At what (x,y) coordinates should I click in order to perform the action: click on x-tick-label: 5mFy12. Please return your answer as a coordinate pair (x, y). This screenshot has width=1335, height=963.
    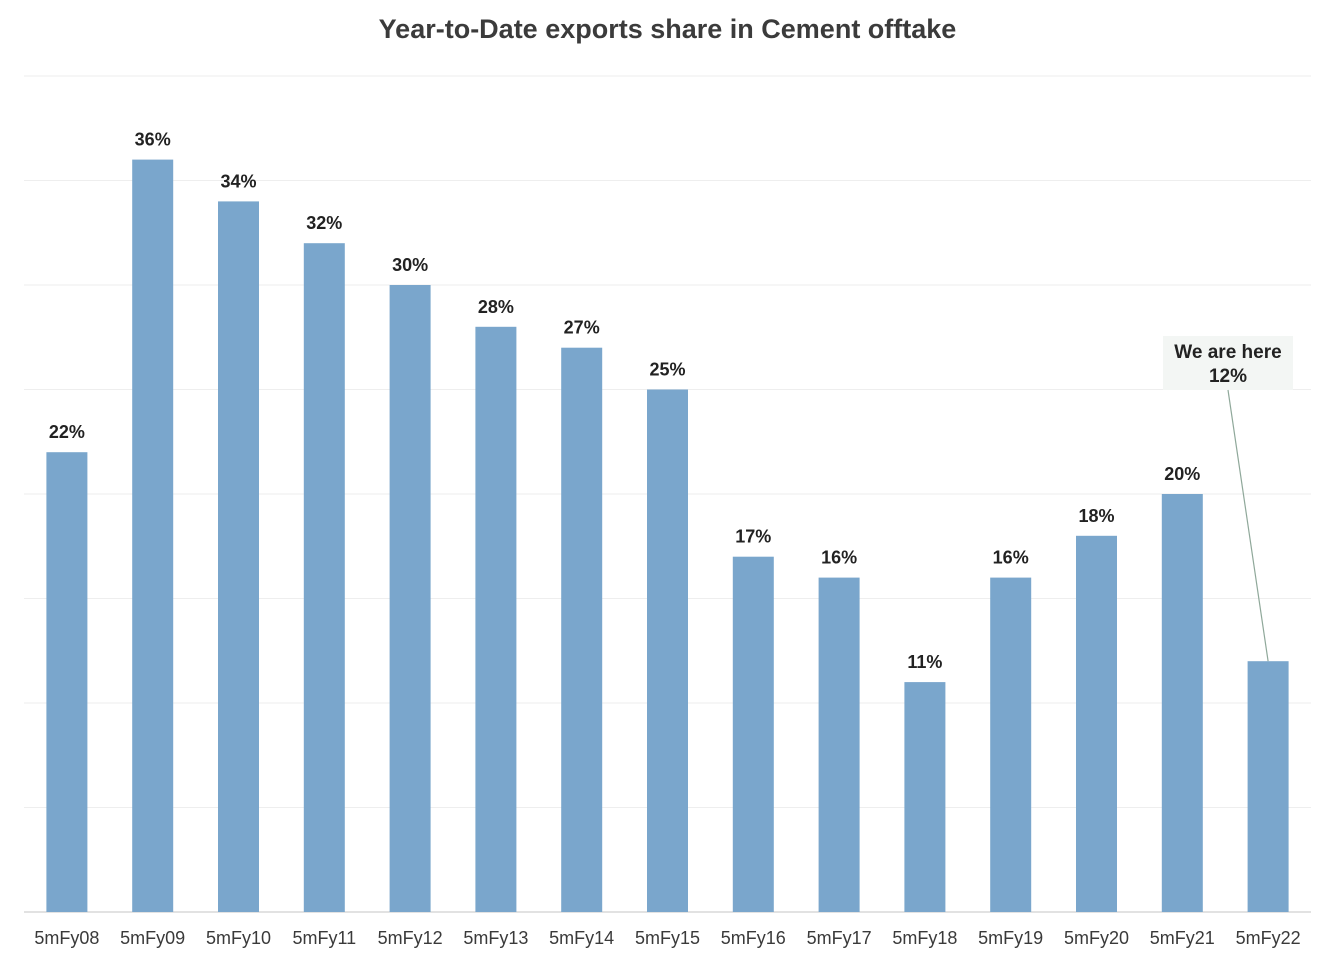
    Looking at the image, I should click on (410, 938).